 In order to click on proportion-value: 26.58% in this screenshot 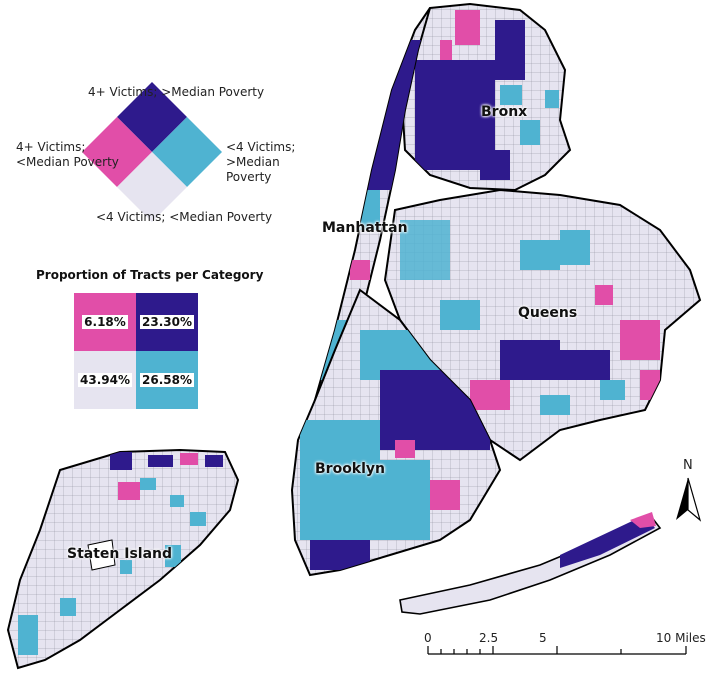, I will do `click(167, 380)`.